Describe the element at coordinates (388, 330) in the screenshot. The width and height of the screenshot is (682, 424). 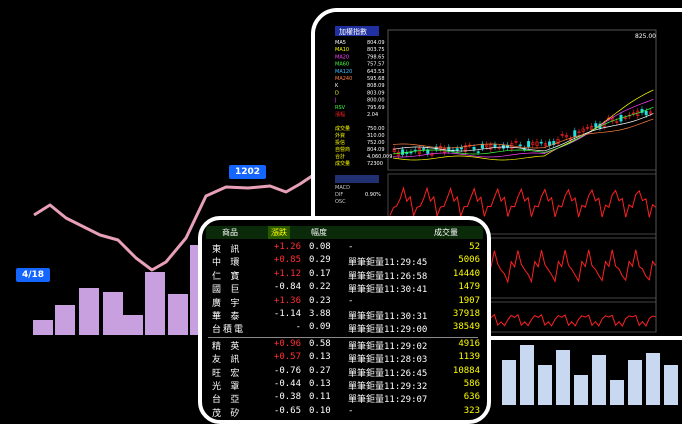
I see `alert-note: 單筆鉅量11:29:00` at that location.